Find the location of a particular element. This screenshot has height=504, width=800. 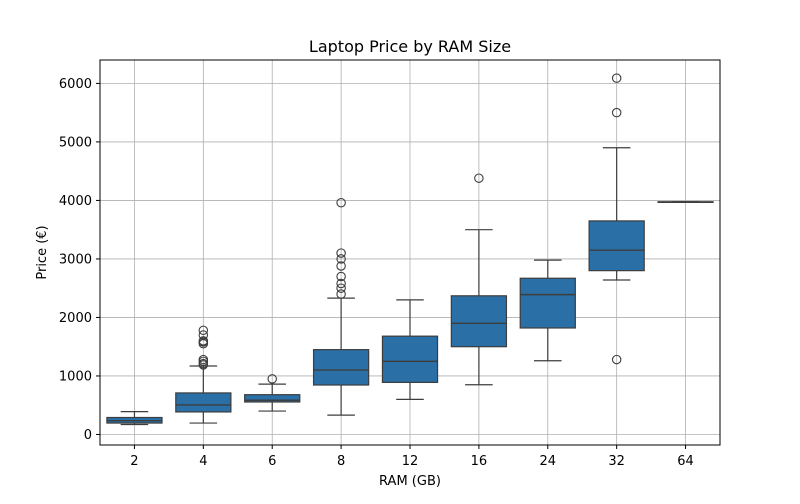

y-tick-label: 4000 is located at coordinates (75, 201).